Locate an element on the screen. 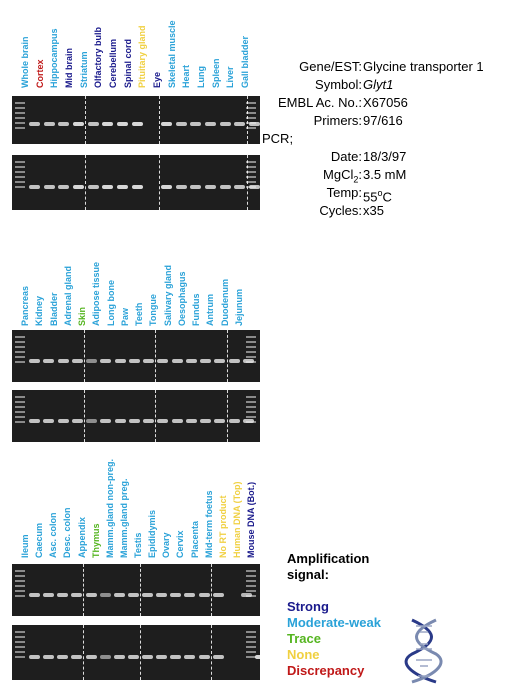 The image size is (514, 685). meta-embl: EMBL Ac. No.: X67056 is located at coordinates (386, 103).